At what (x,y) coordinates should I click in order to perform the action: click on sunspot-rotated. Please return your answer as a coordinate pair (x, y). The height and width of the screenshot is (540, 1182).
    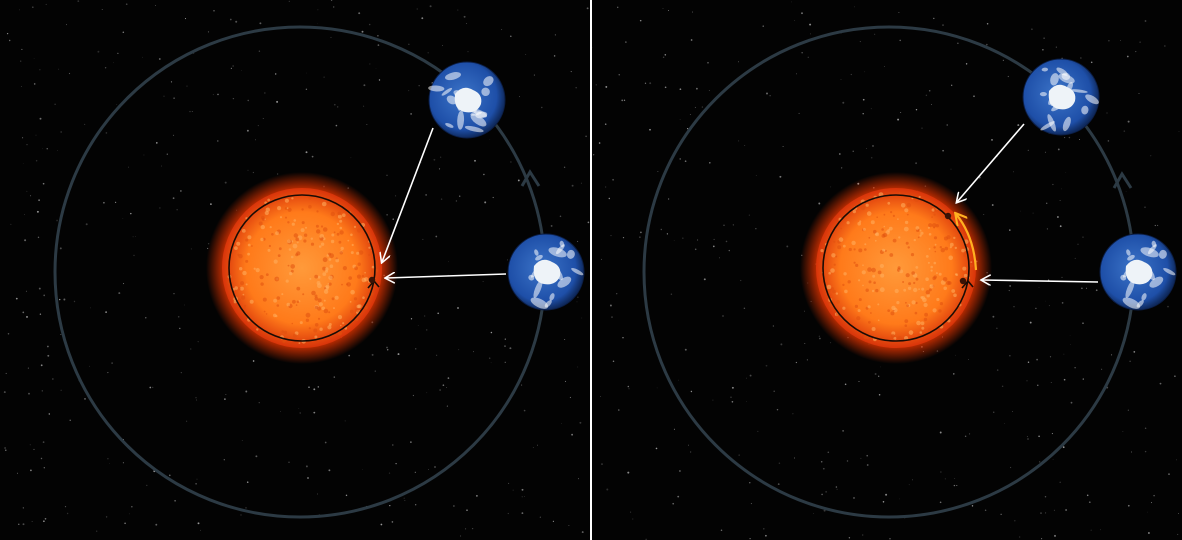
    Looking at the image, I should click on (963, 281).